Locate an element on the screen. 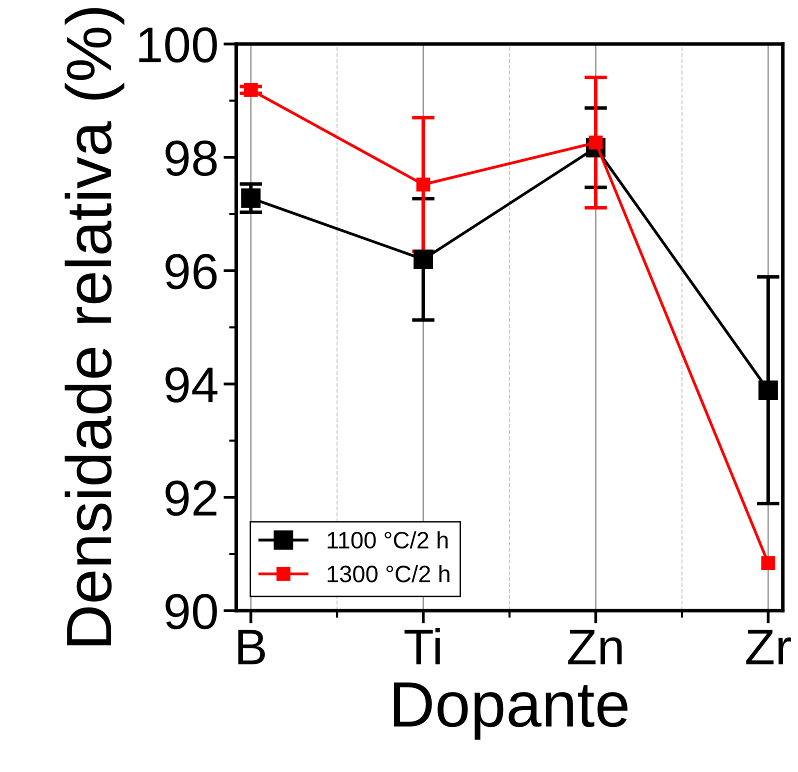  y-tick-label: 90 is located at coordinates (191, 612).